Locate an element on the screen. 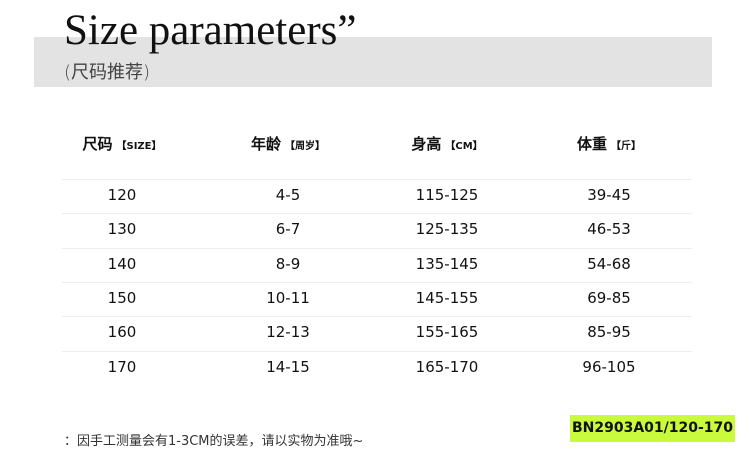 The height and width of the screenshot is (456, 749). header-label: 年龄 is located at coordinates (266, 144).